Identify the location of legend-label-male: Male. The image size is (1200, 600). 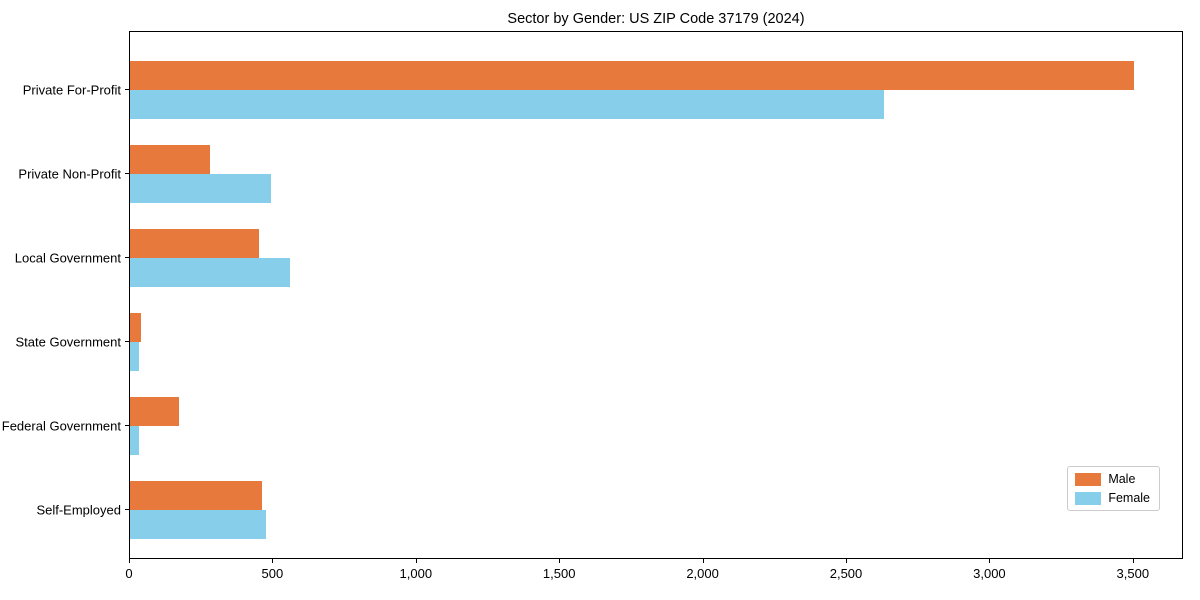
(1122, 479).